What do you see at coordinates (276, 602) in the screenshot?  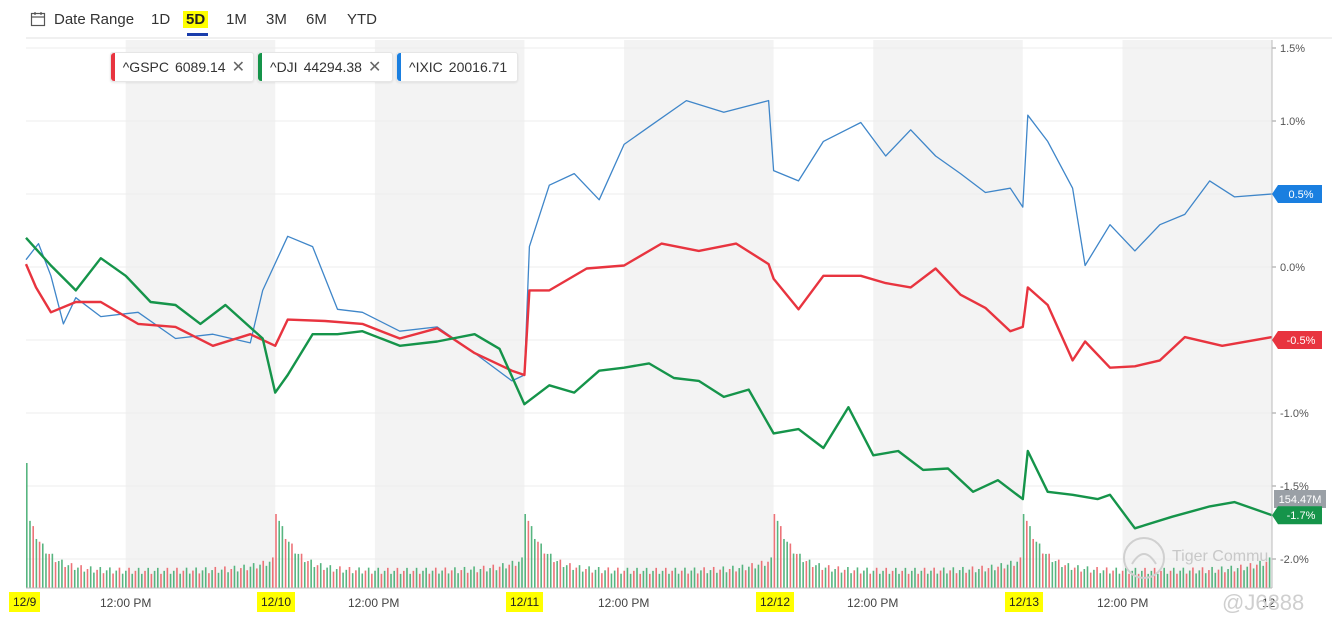 I see `x-date-label: 12/10` at bounding box center [276, 602].